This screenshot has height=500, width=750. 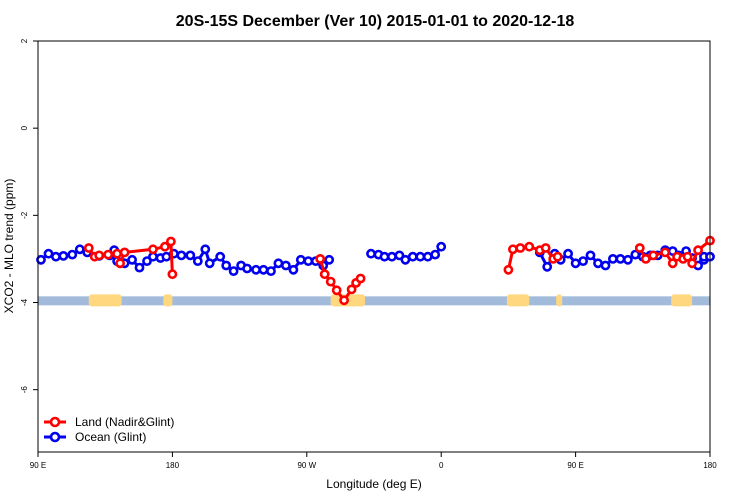 I want to click on legend-label: Land (Nadir&Glint), so click(x=124, y=422).